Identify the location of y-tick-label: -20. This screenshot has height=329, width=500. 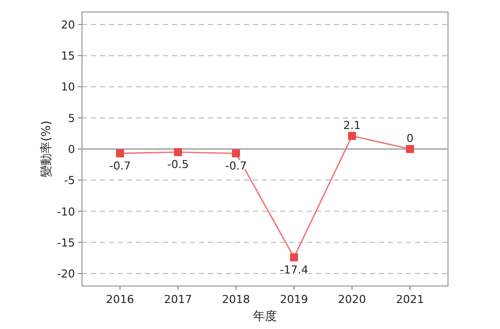
(66, 274).